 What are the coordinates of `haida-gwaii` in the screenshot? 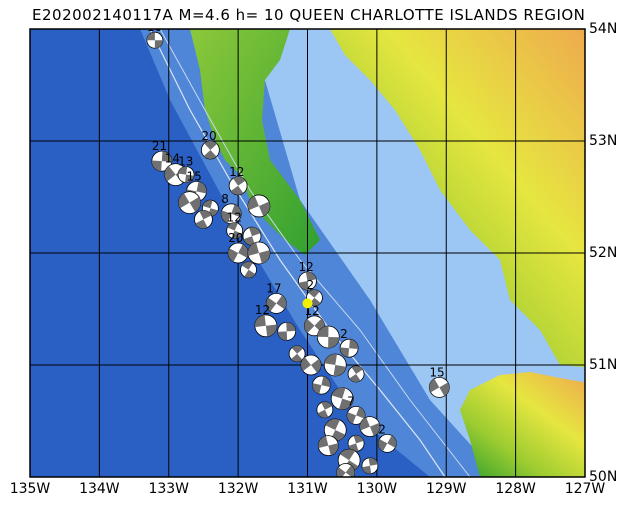 It's located at (255, 142).